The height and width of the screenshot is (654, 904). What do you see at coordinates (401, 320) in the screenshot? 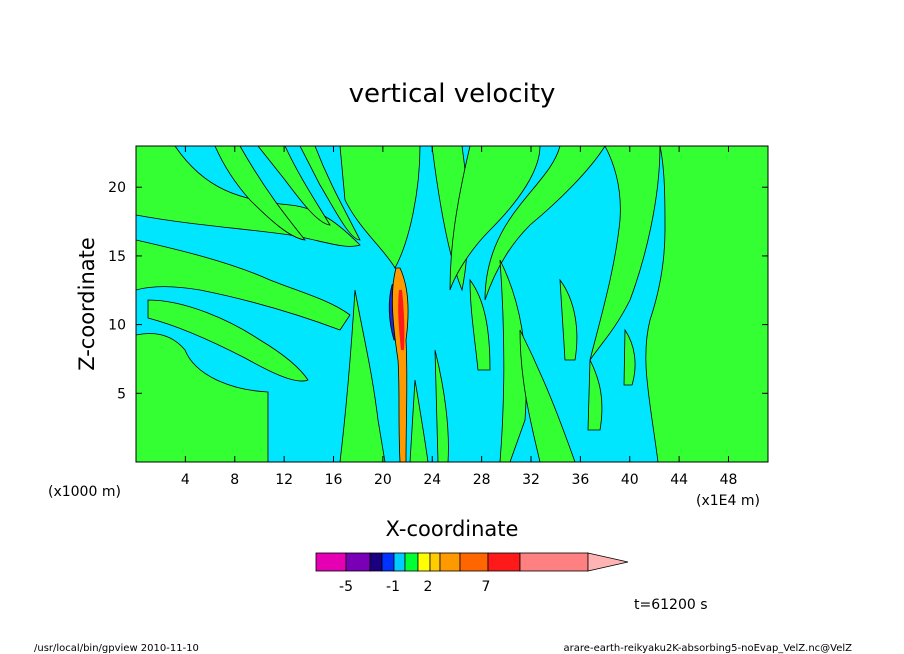
I see `strong-updraft` at bounding box center [401, 320].